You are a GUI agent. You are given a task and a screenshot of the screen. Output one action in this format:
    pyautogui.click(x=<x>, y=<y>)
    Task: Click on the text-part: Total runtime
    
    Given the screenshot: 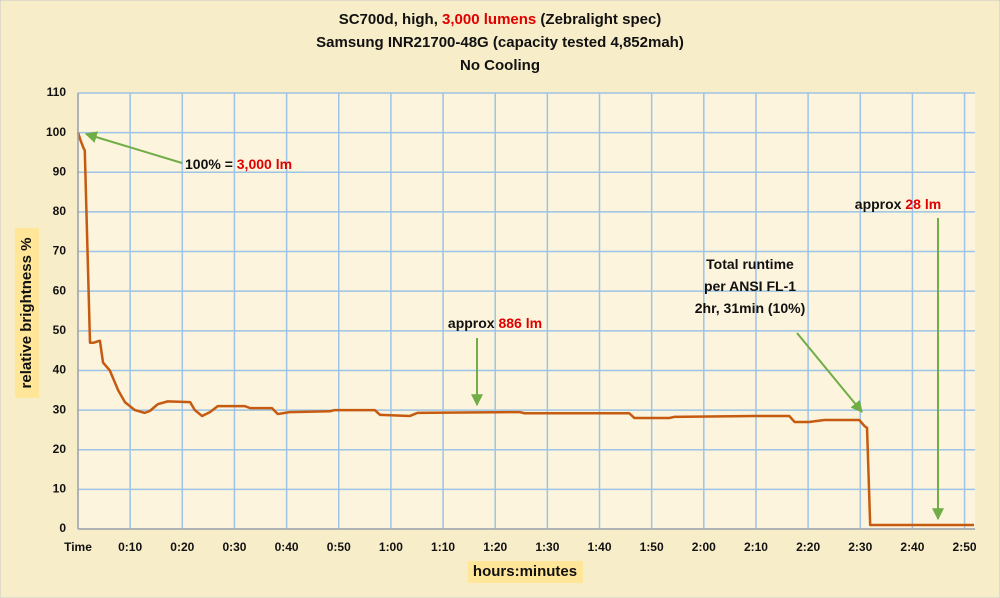 What is the action you would take?
    pyautogui.click(x=750, y=264)
    